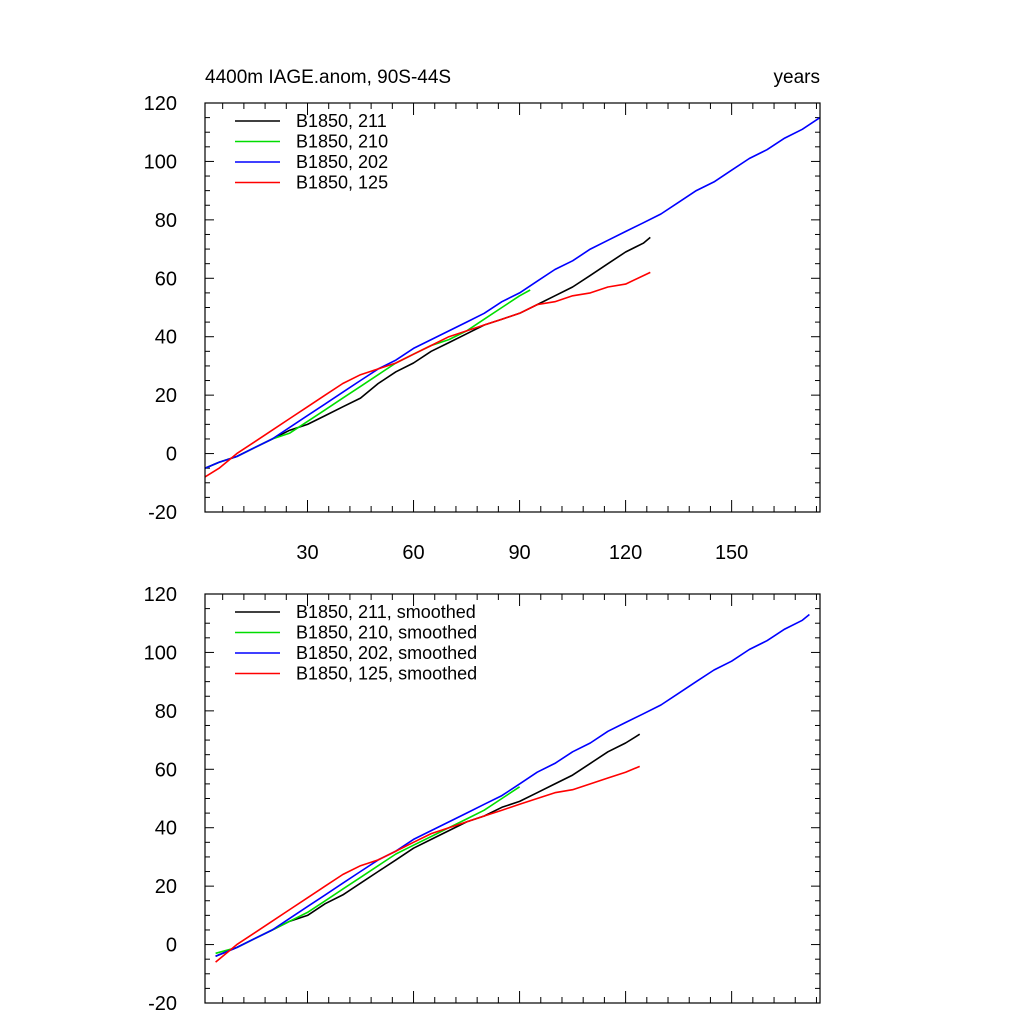  What do you see at coordinates (342, 183) in the screenshot?
I see `legend-label: B1850, 125` at bounding box center [342, 183].